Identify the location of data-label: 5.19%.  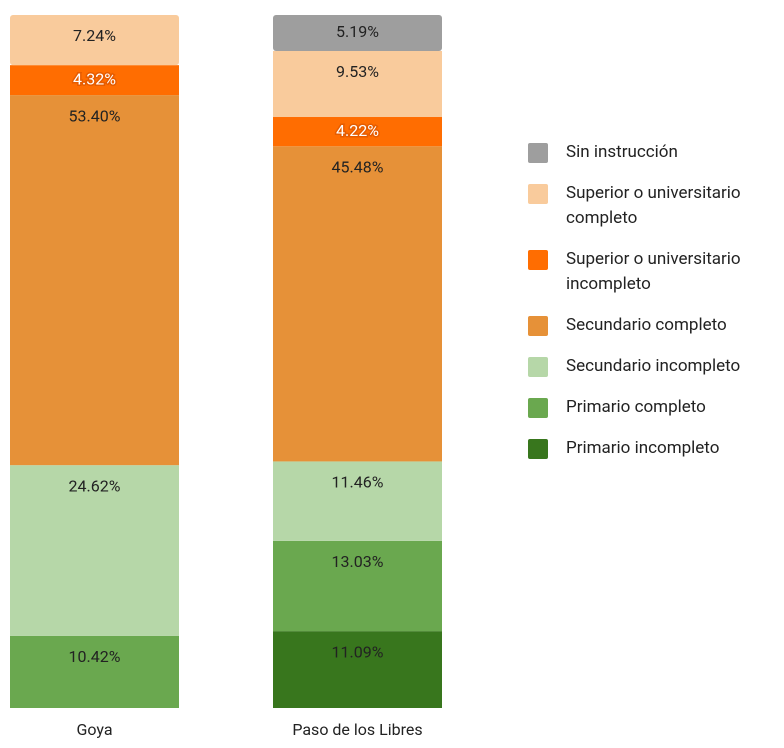
(357, 31).